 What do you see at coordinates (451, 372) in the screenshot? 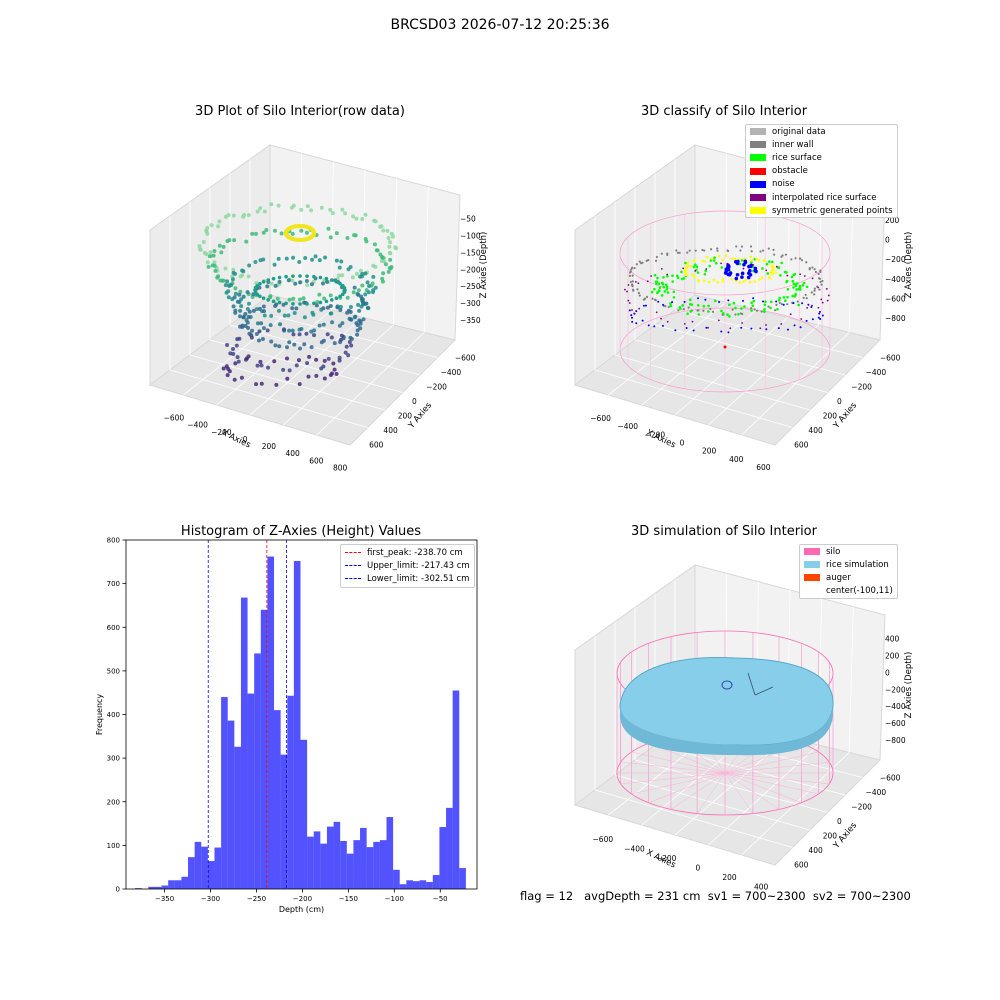
I see `raw-ytick-label: −400` at bounding box center [451, 372].